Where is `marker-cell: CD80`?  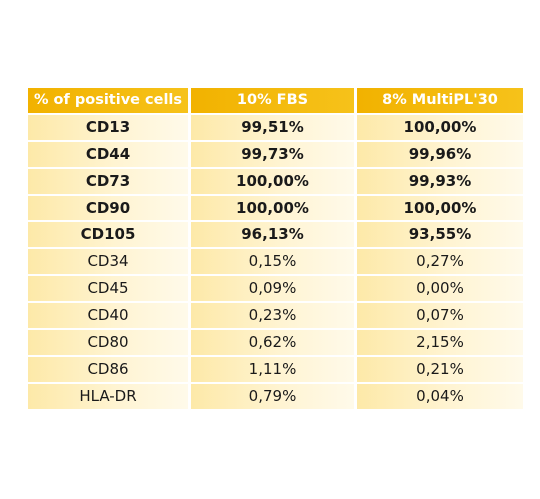
marker-cell: CD80 is located at coordinates (108, 342).